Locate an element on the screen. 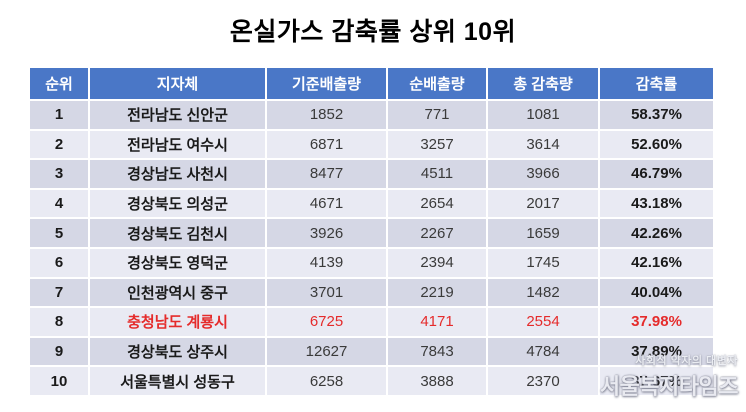  cell-rank: 4 is located at coordinates (60, 204).